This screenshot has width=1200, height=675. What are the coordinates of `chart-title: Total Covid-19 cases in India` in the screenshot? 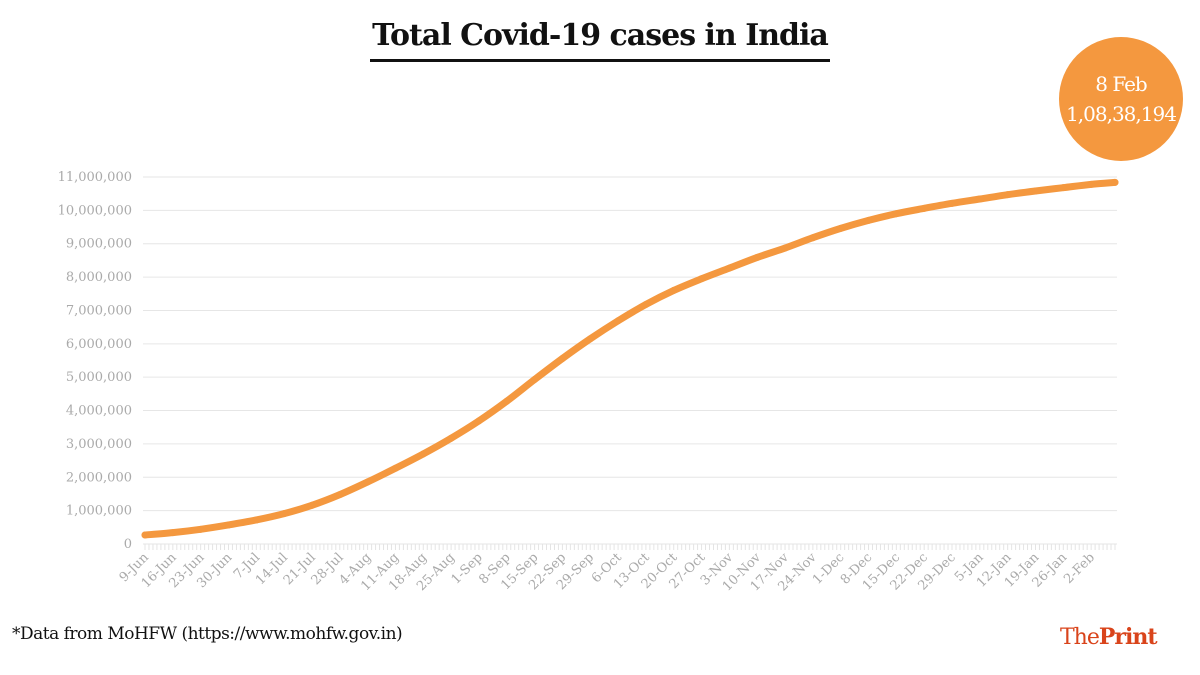 It's located at (600, 40).